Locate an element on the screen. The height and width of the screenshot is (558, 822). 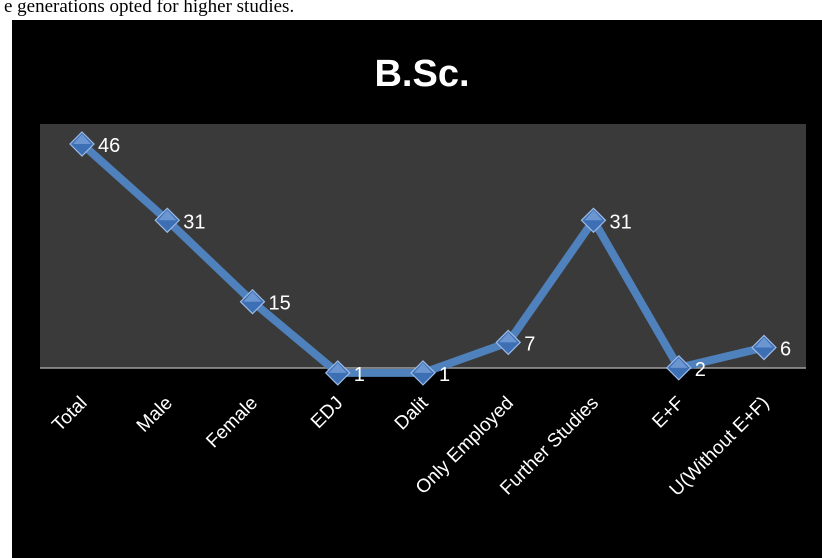
data-label-7: 2 is located at coordinates (700, 370).